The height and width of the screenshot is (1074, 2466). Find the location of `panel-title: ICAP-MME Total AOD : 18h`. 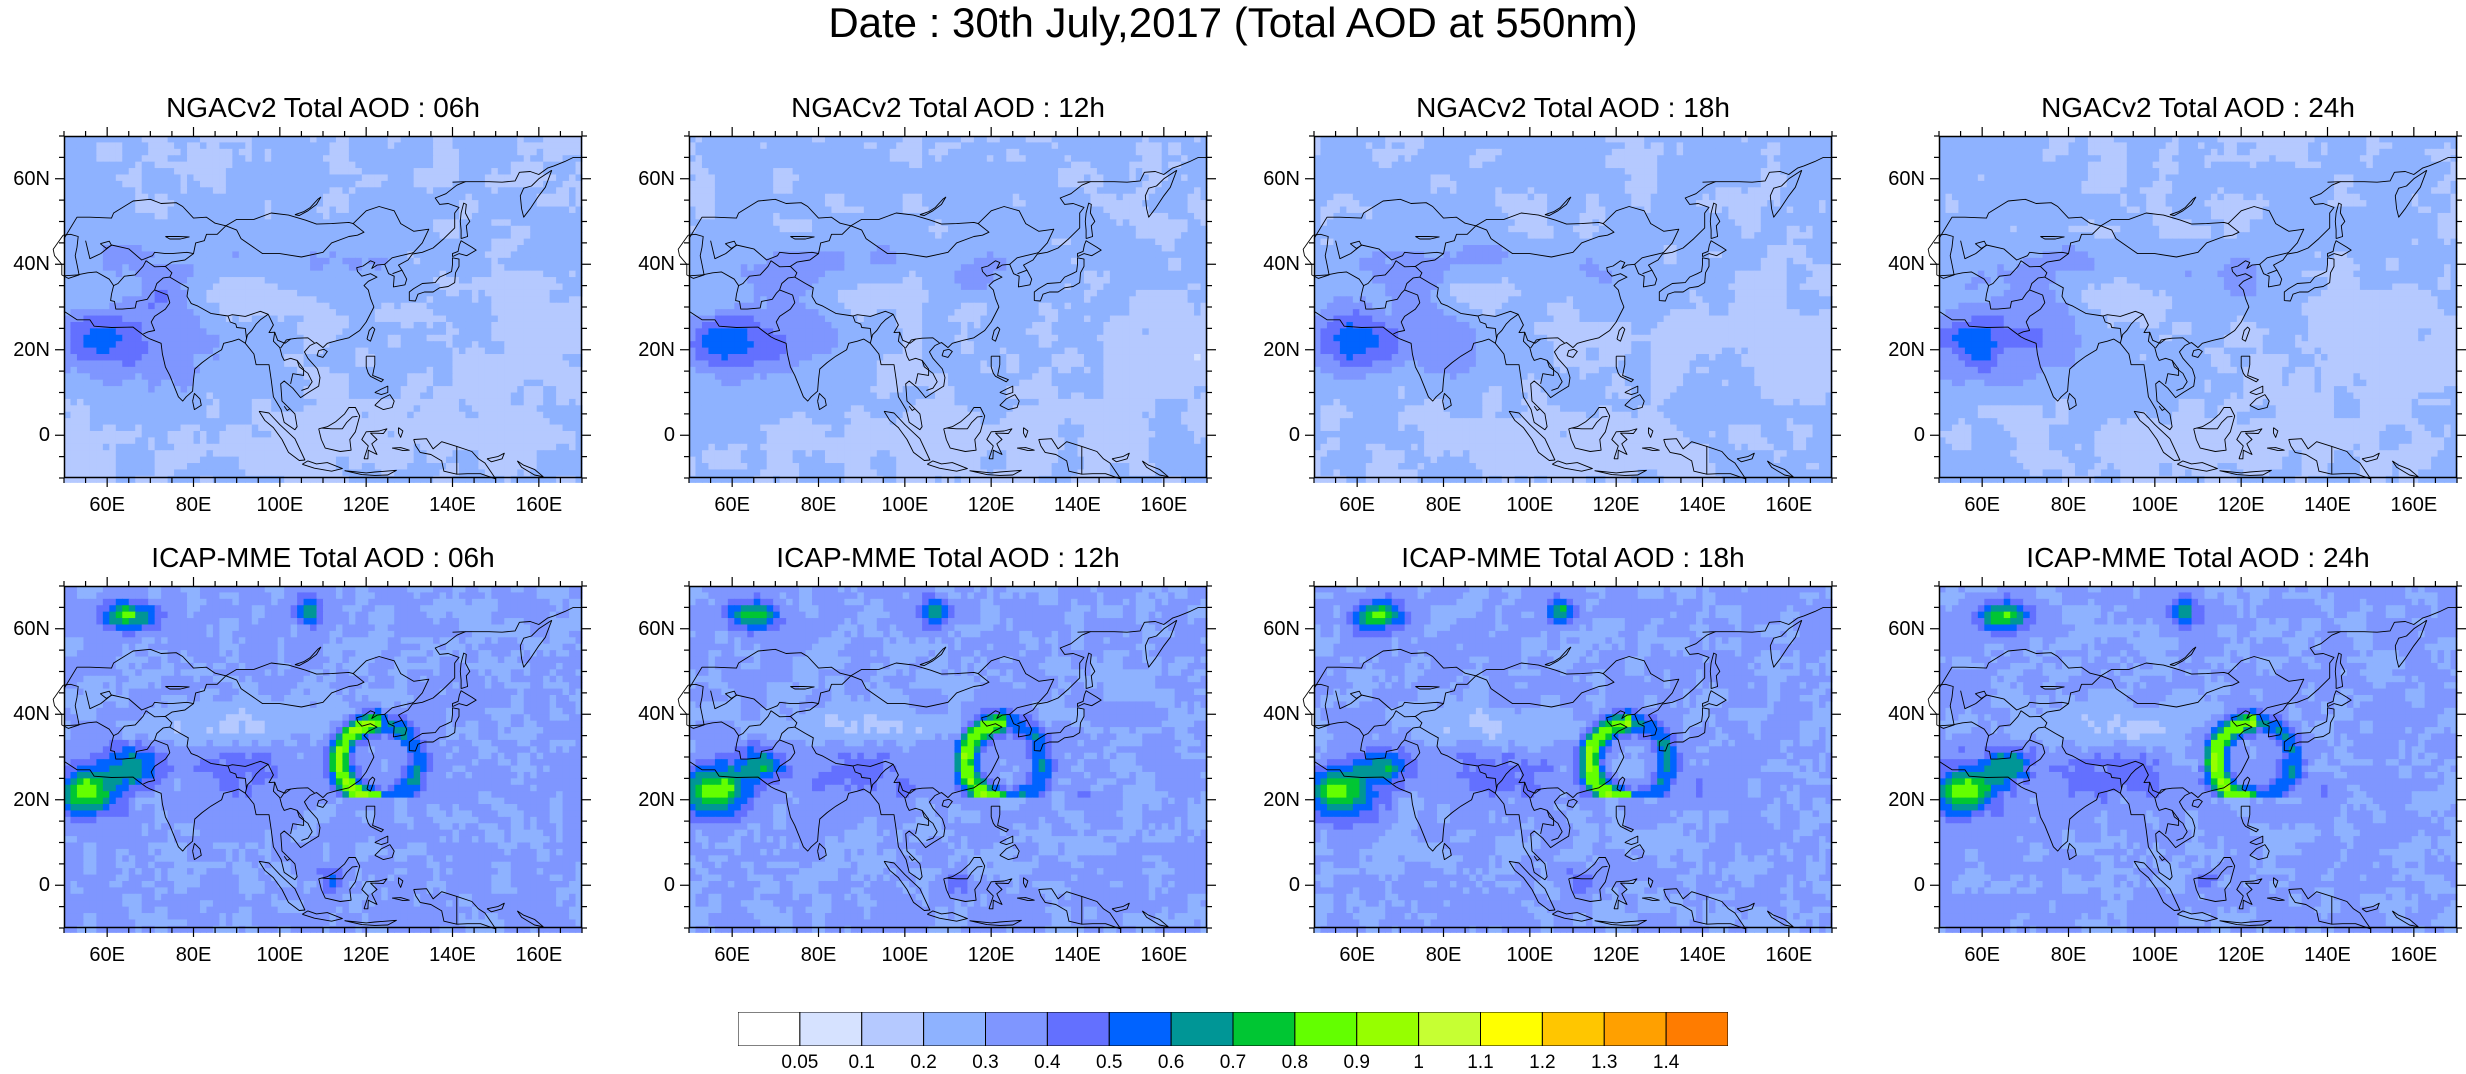

panel-title: ICAP-MME Total AOD : 18h is located at coordinates (1573, 558).